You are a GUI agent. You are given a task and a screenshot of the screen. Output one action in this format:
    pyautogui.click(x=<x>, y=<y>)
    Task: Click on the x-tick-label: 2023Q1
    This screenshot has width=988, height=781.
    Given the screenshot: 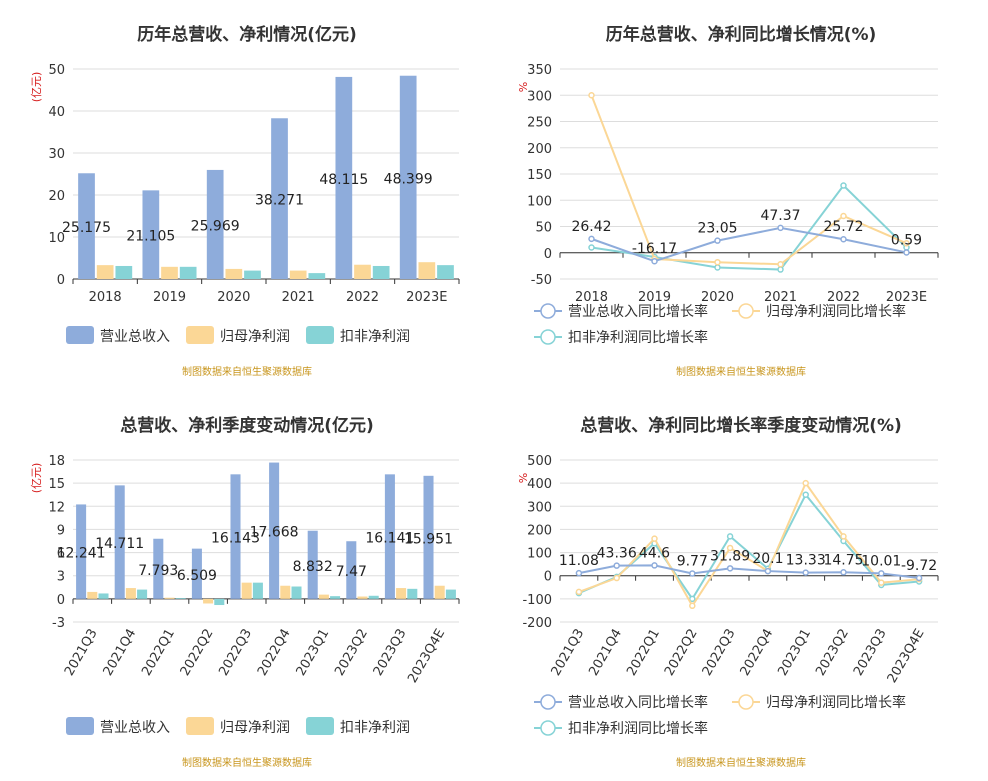 What is the action you would take?
    pyautogui.click(x=794, y=653)
    